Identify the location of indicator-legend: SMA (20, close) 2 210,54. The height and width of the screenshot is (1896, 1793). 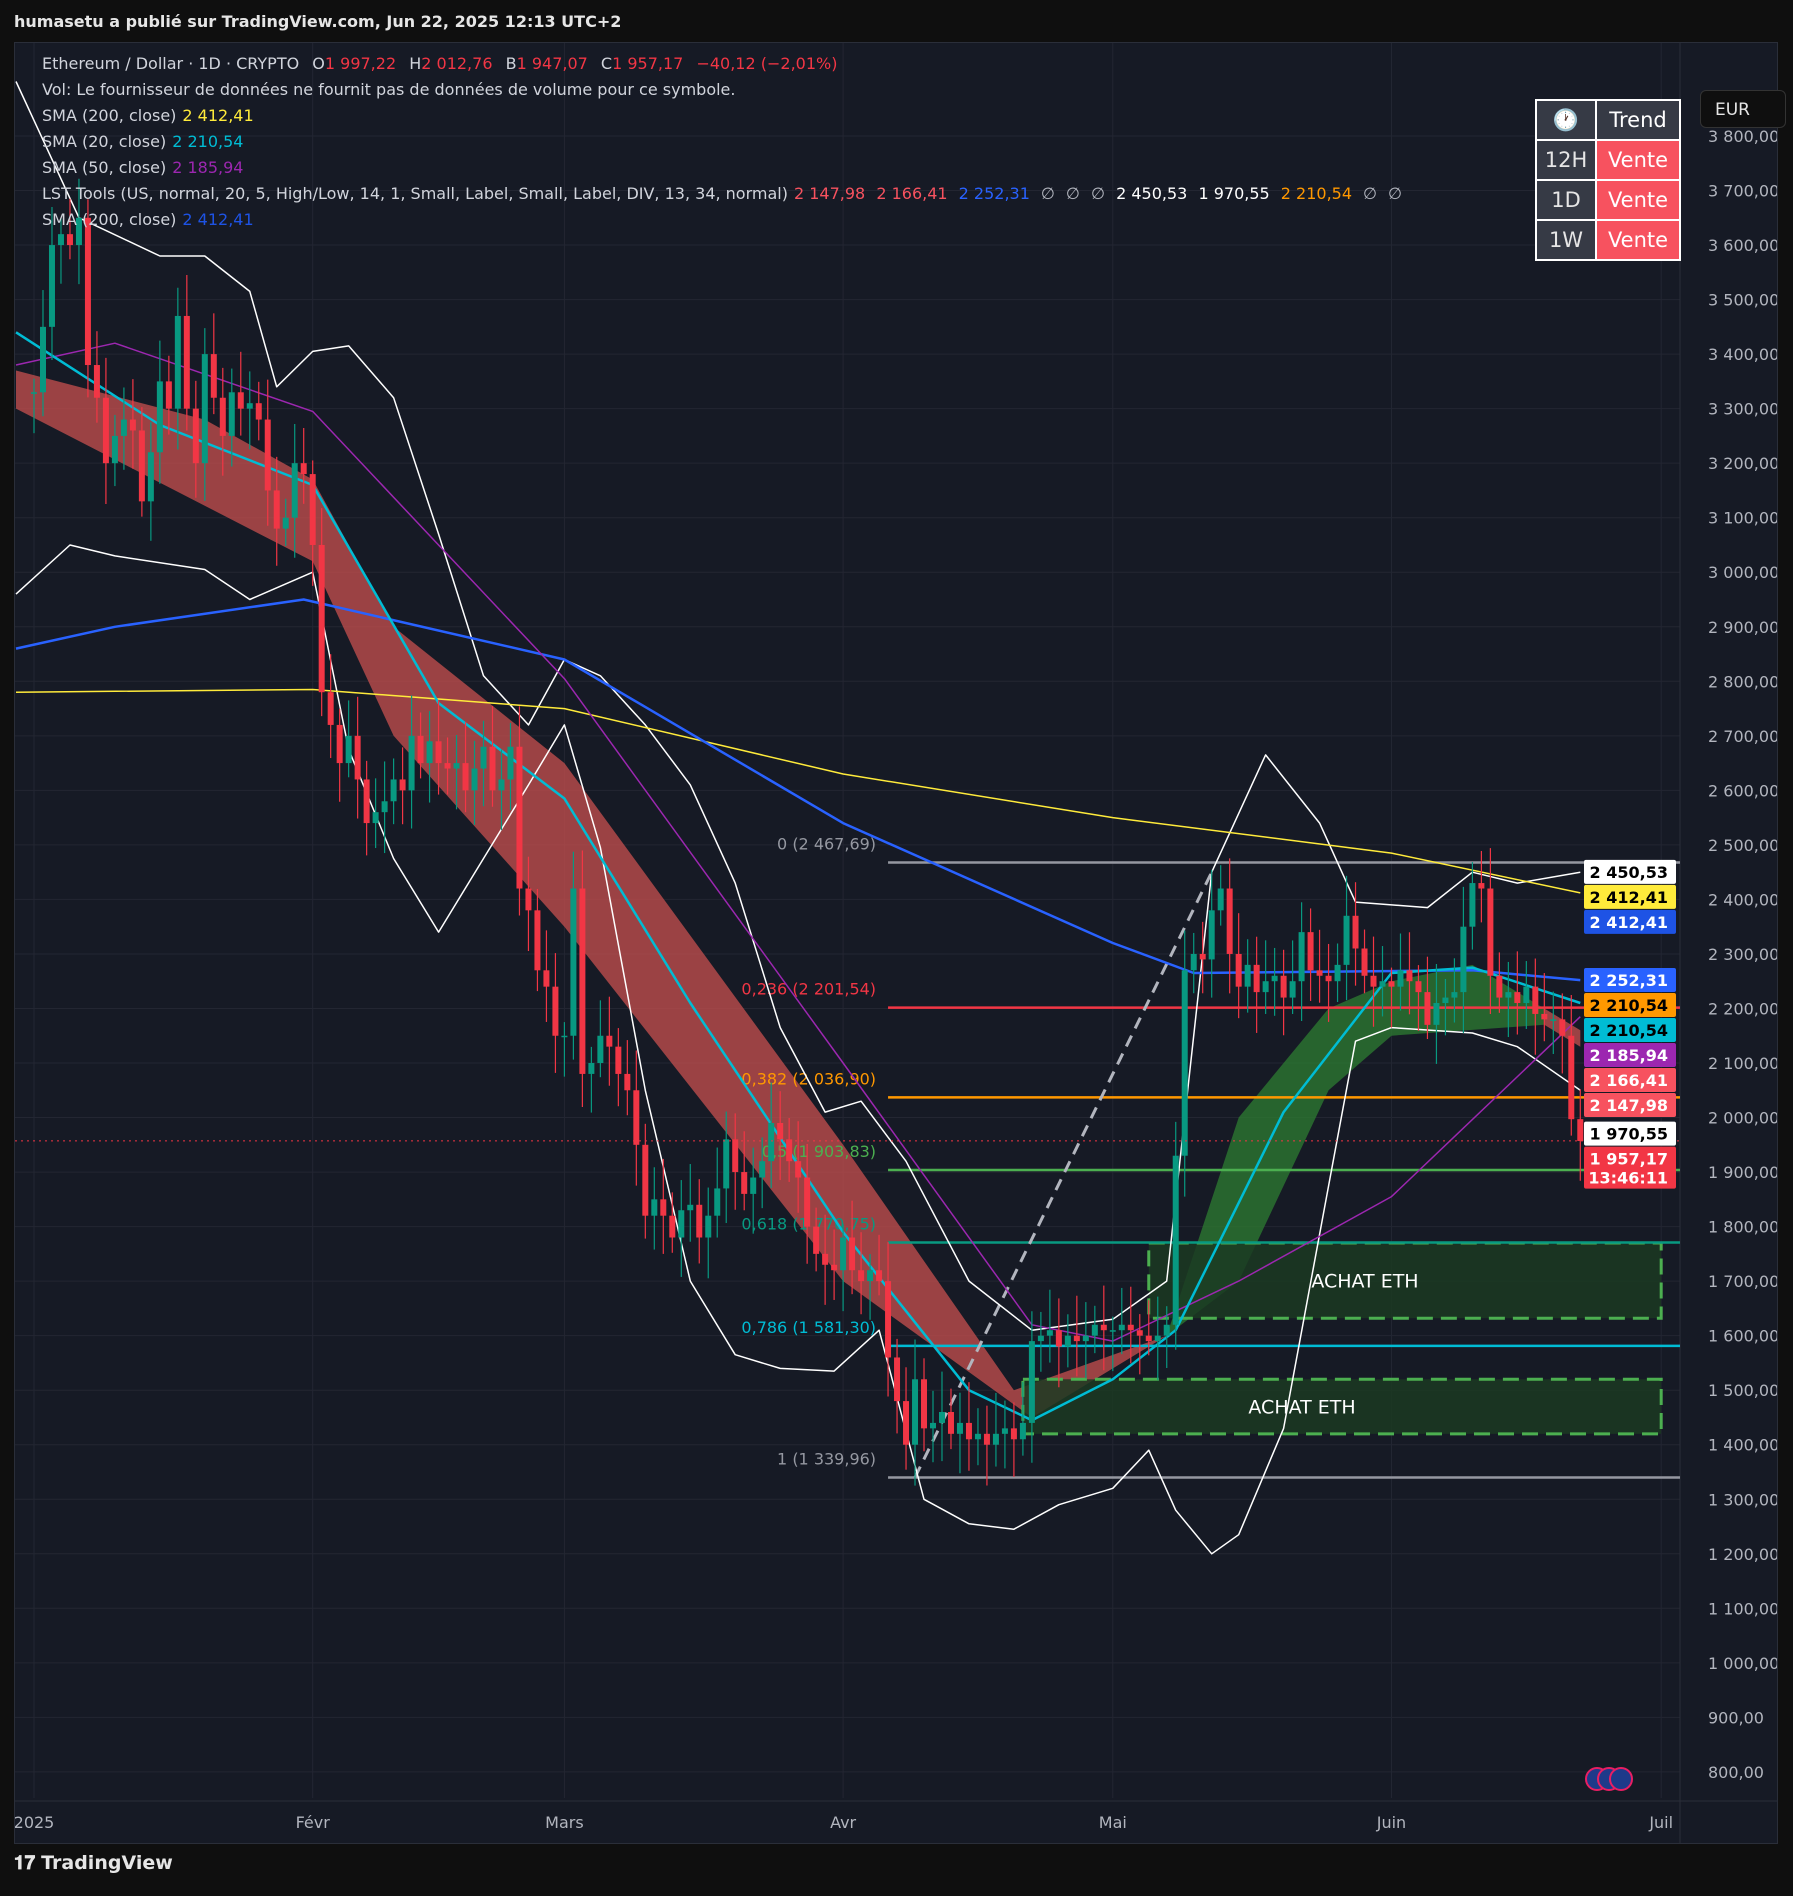
(777, 142).